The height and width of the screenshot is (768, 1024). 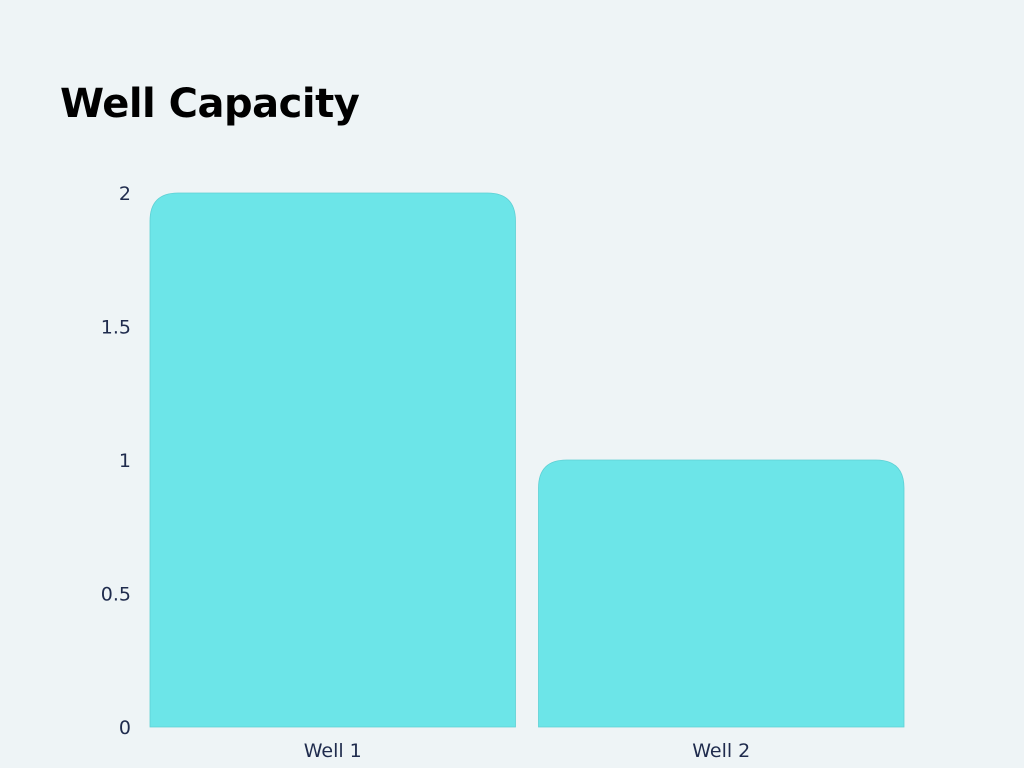 What do you see at coordinates (333, 751) in the screenshot?
I see `x-tick-label: Well 1` at bounding box center [333, 751].